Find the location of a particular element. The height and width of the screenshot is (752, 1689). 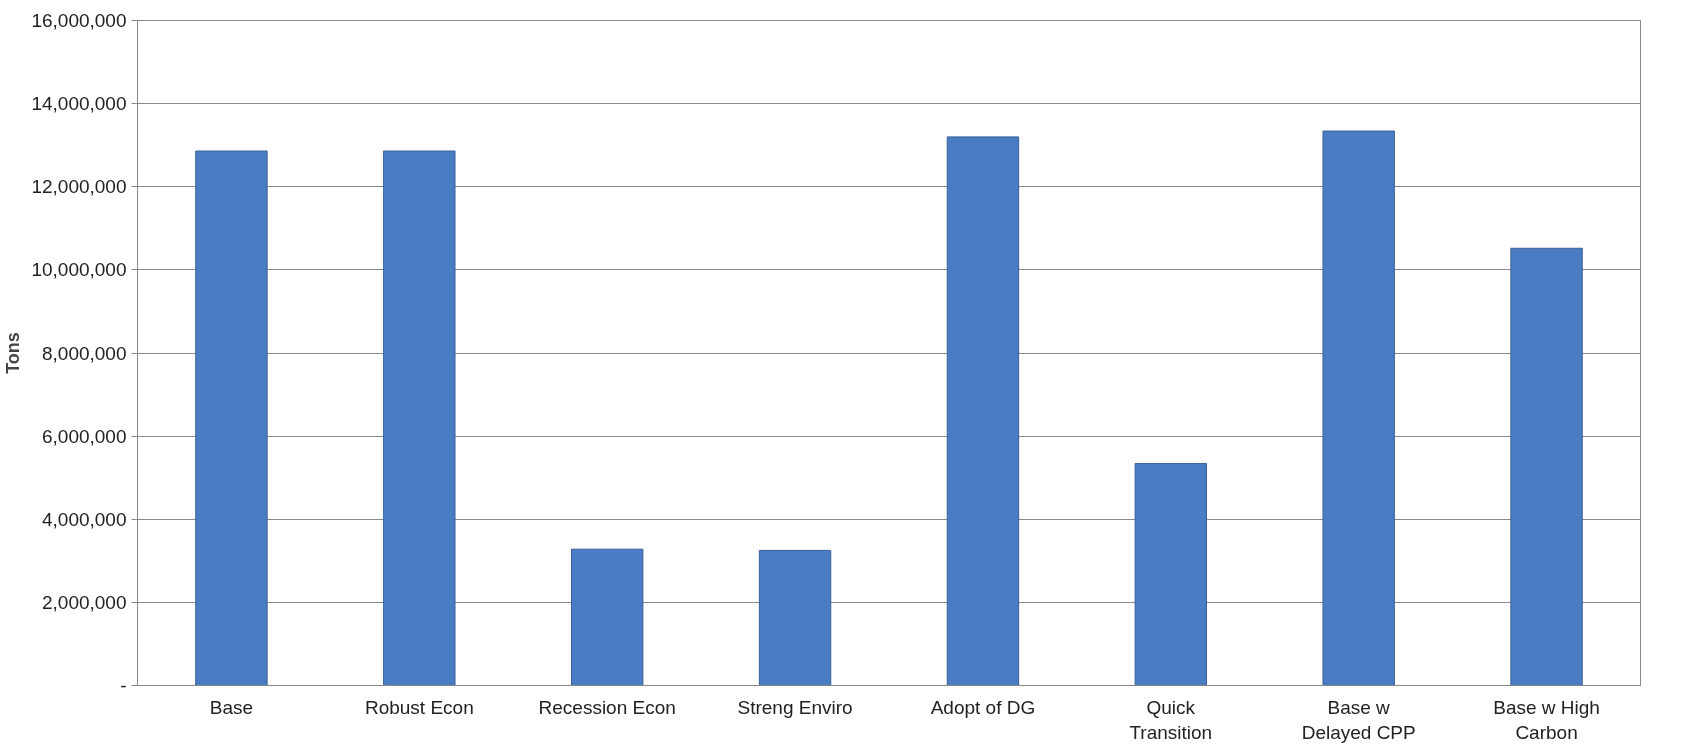

y-tick-label: 10,000,000 is located at coordinates (79, 270).